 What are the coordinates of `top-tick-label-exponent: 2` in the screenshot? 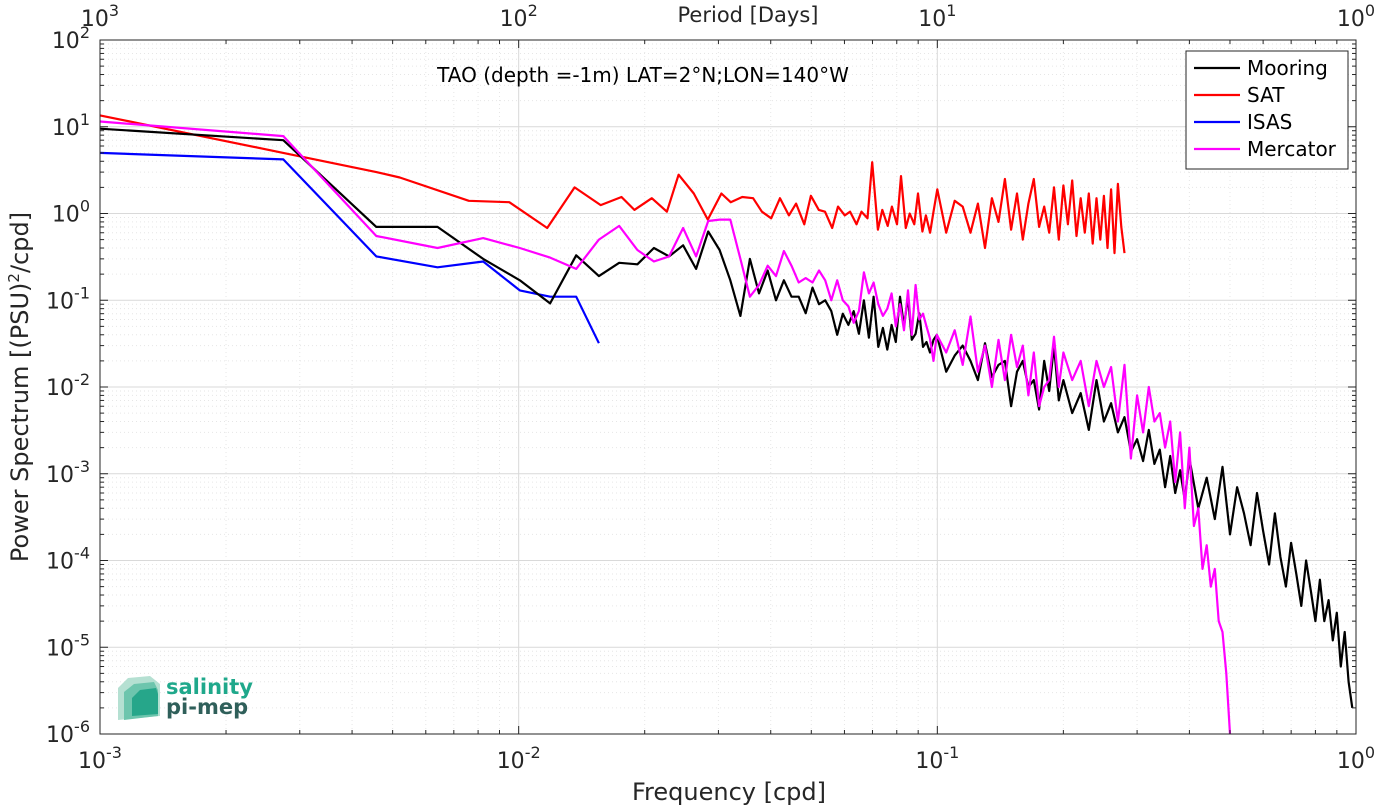 It's located at (533, 10).